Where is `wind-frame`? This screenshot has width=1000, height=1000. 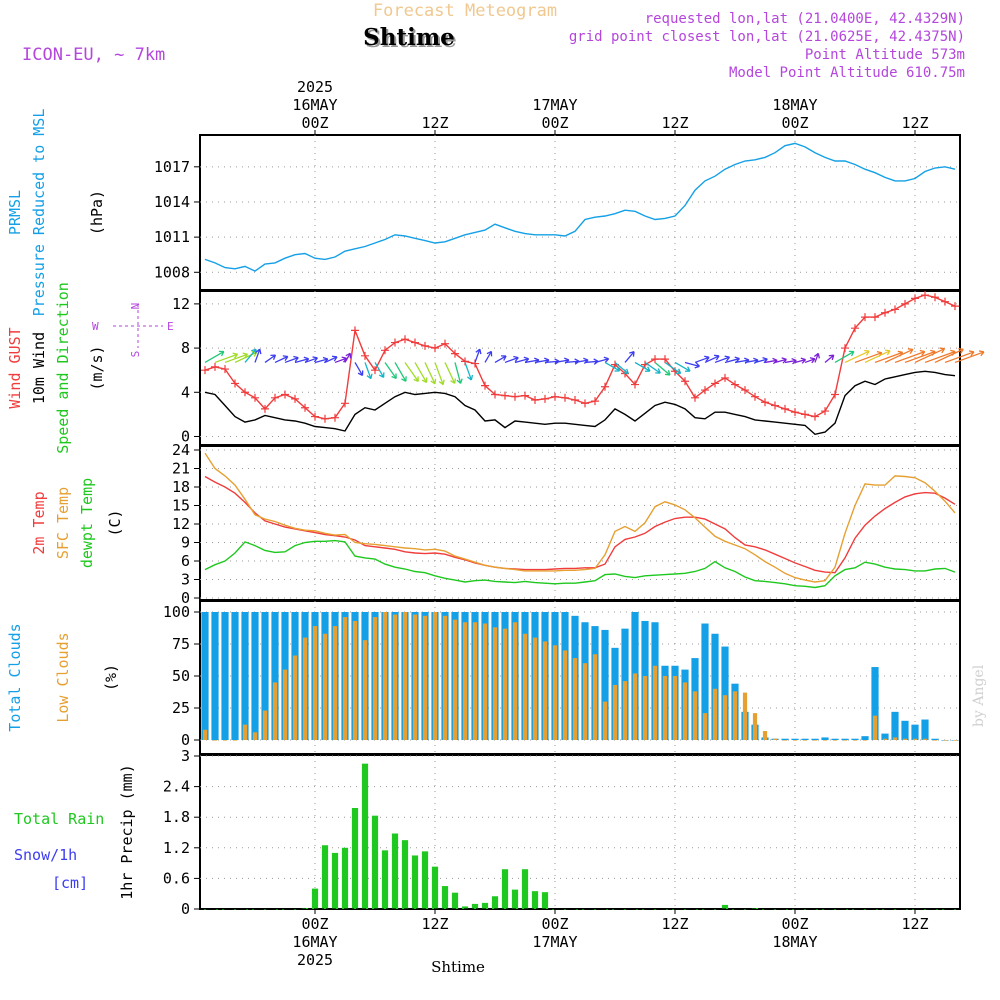 wind-frame is located at coordinates (580, 368).